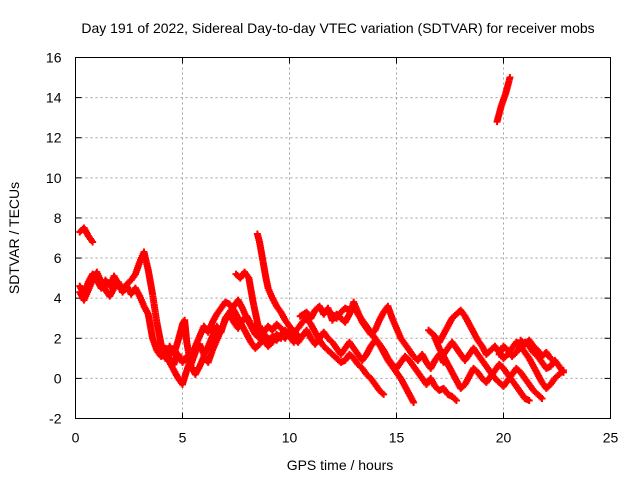  What do you see at coordinates (55, 419) in the screenshot?
I see `y-tick-label: -2` at bounding box center [55, 419].